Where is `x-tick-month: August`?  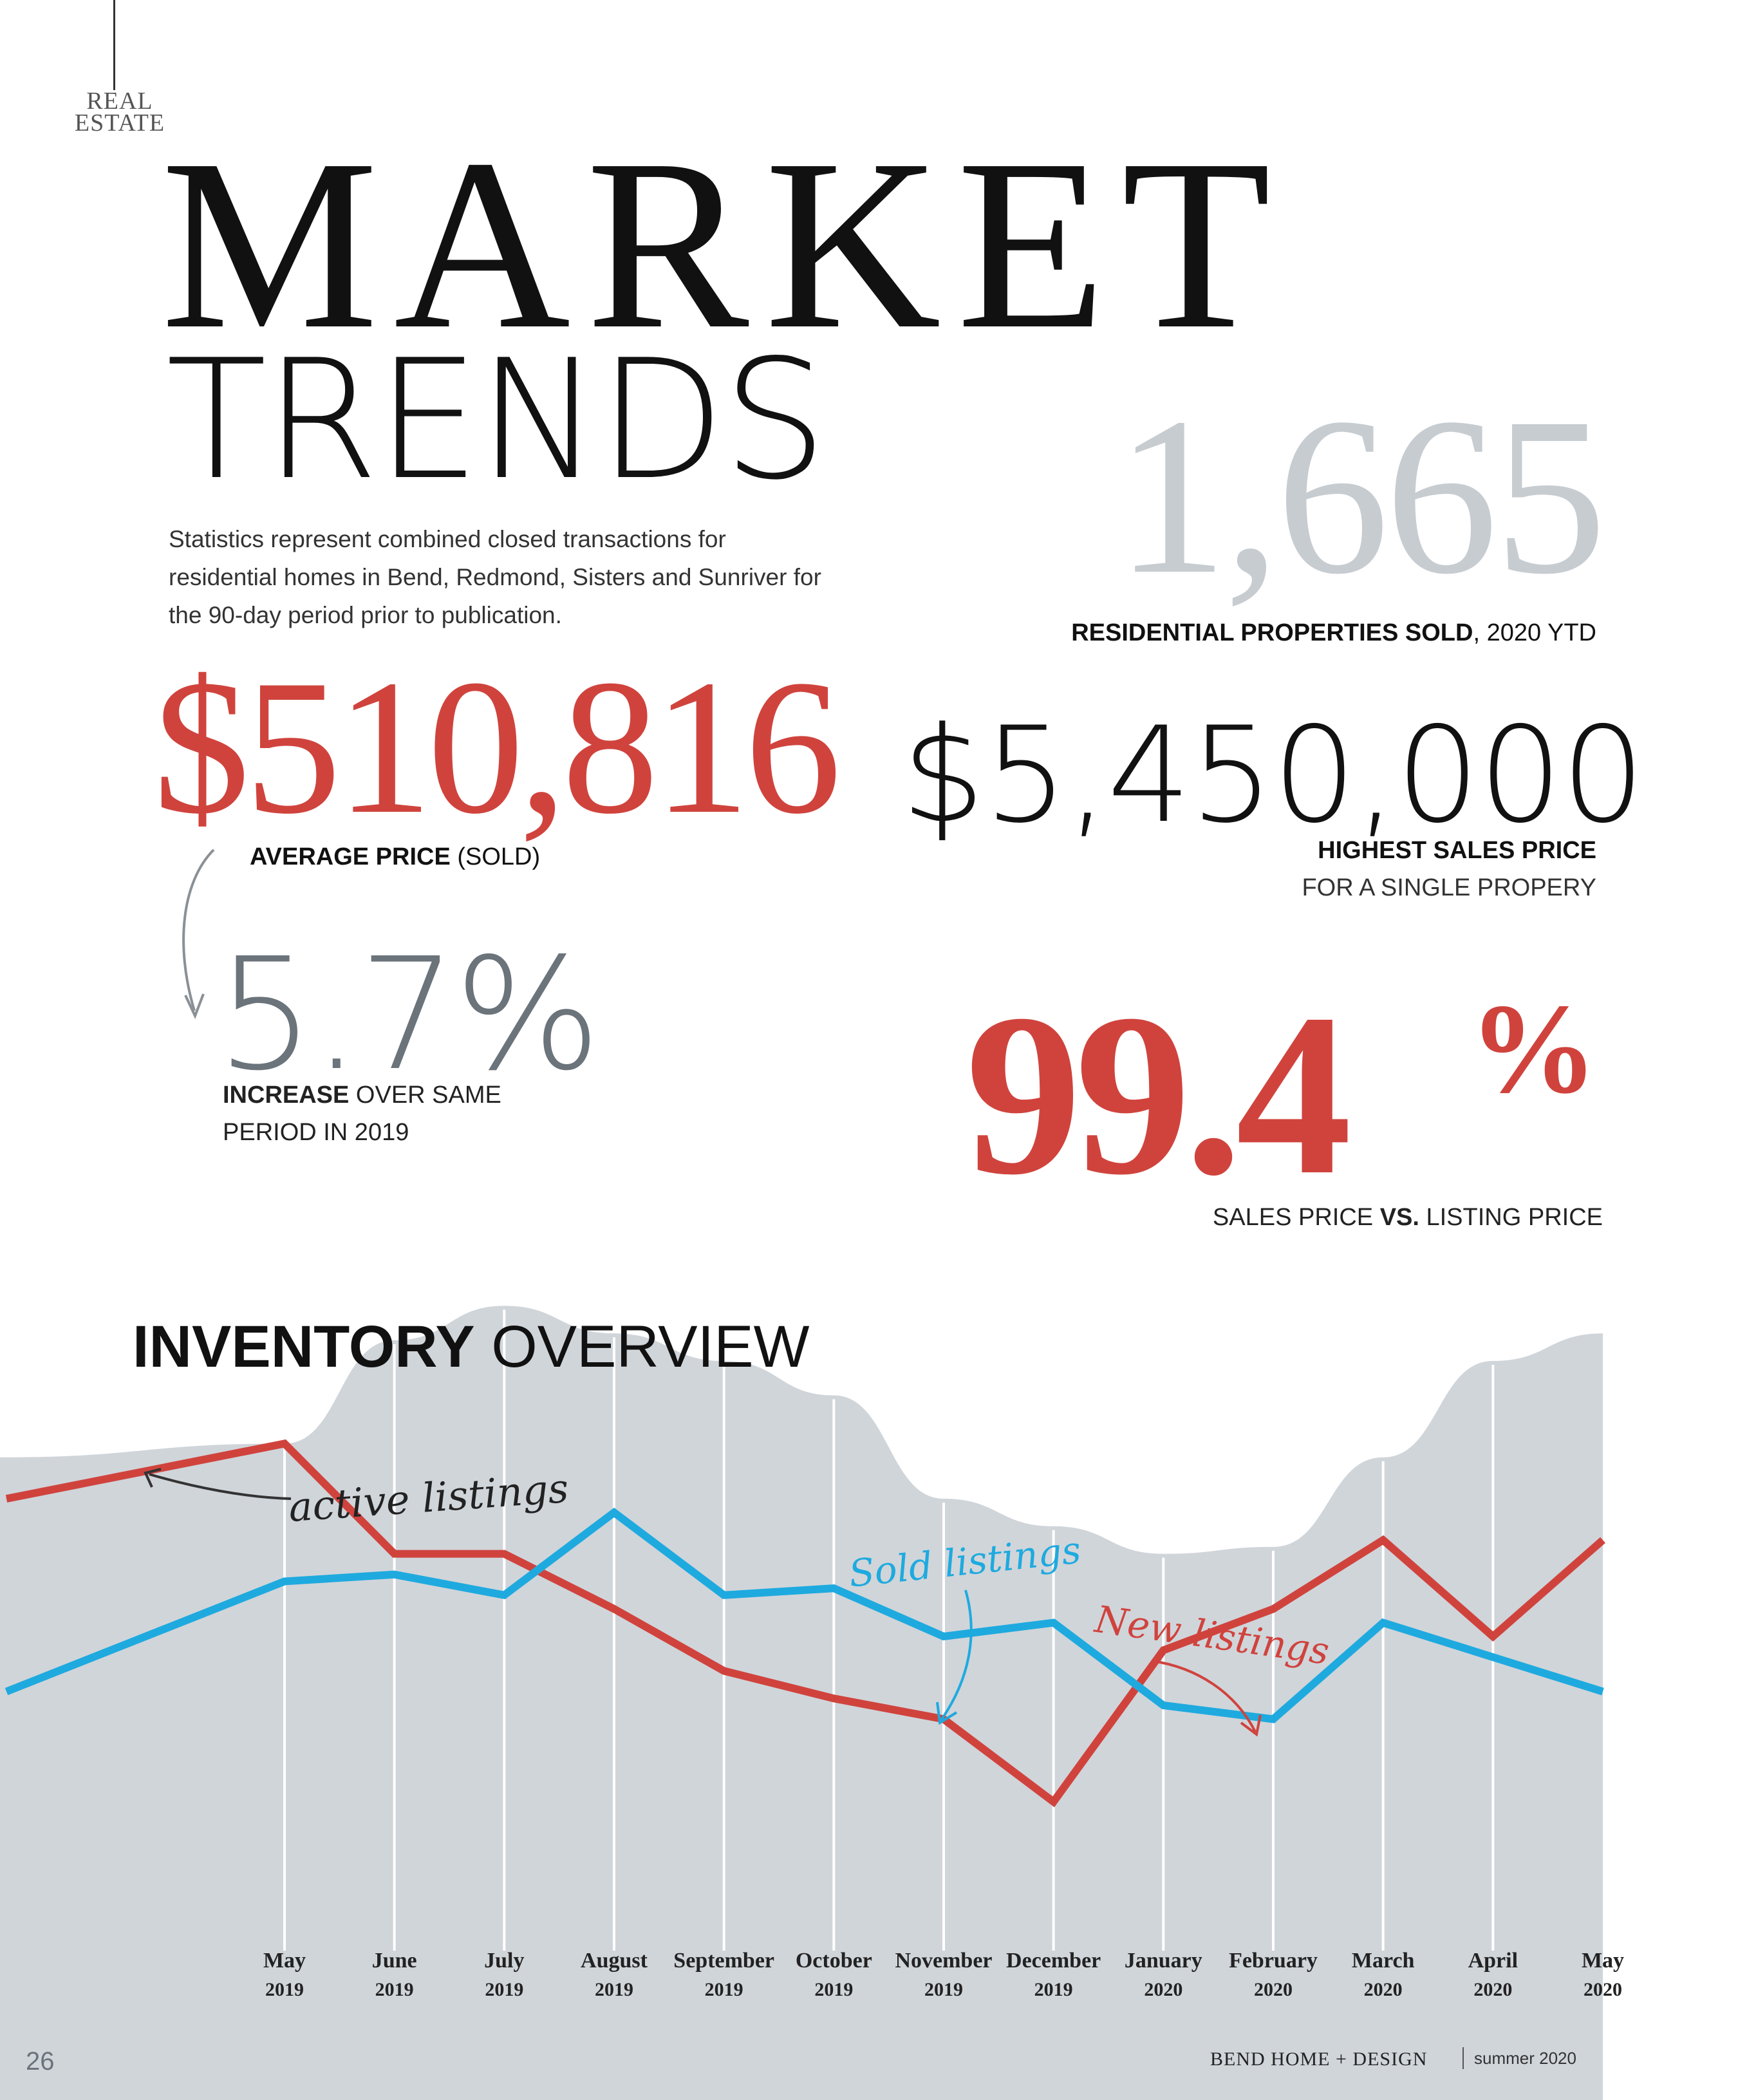 x-tick-month: August is located at coordinates (614, 1961).